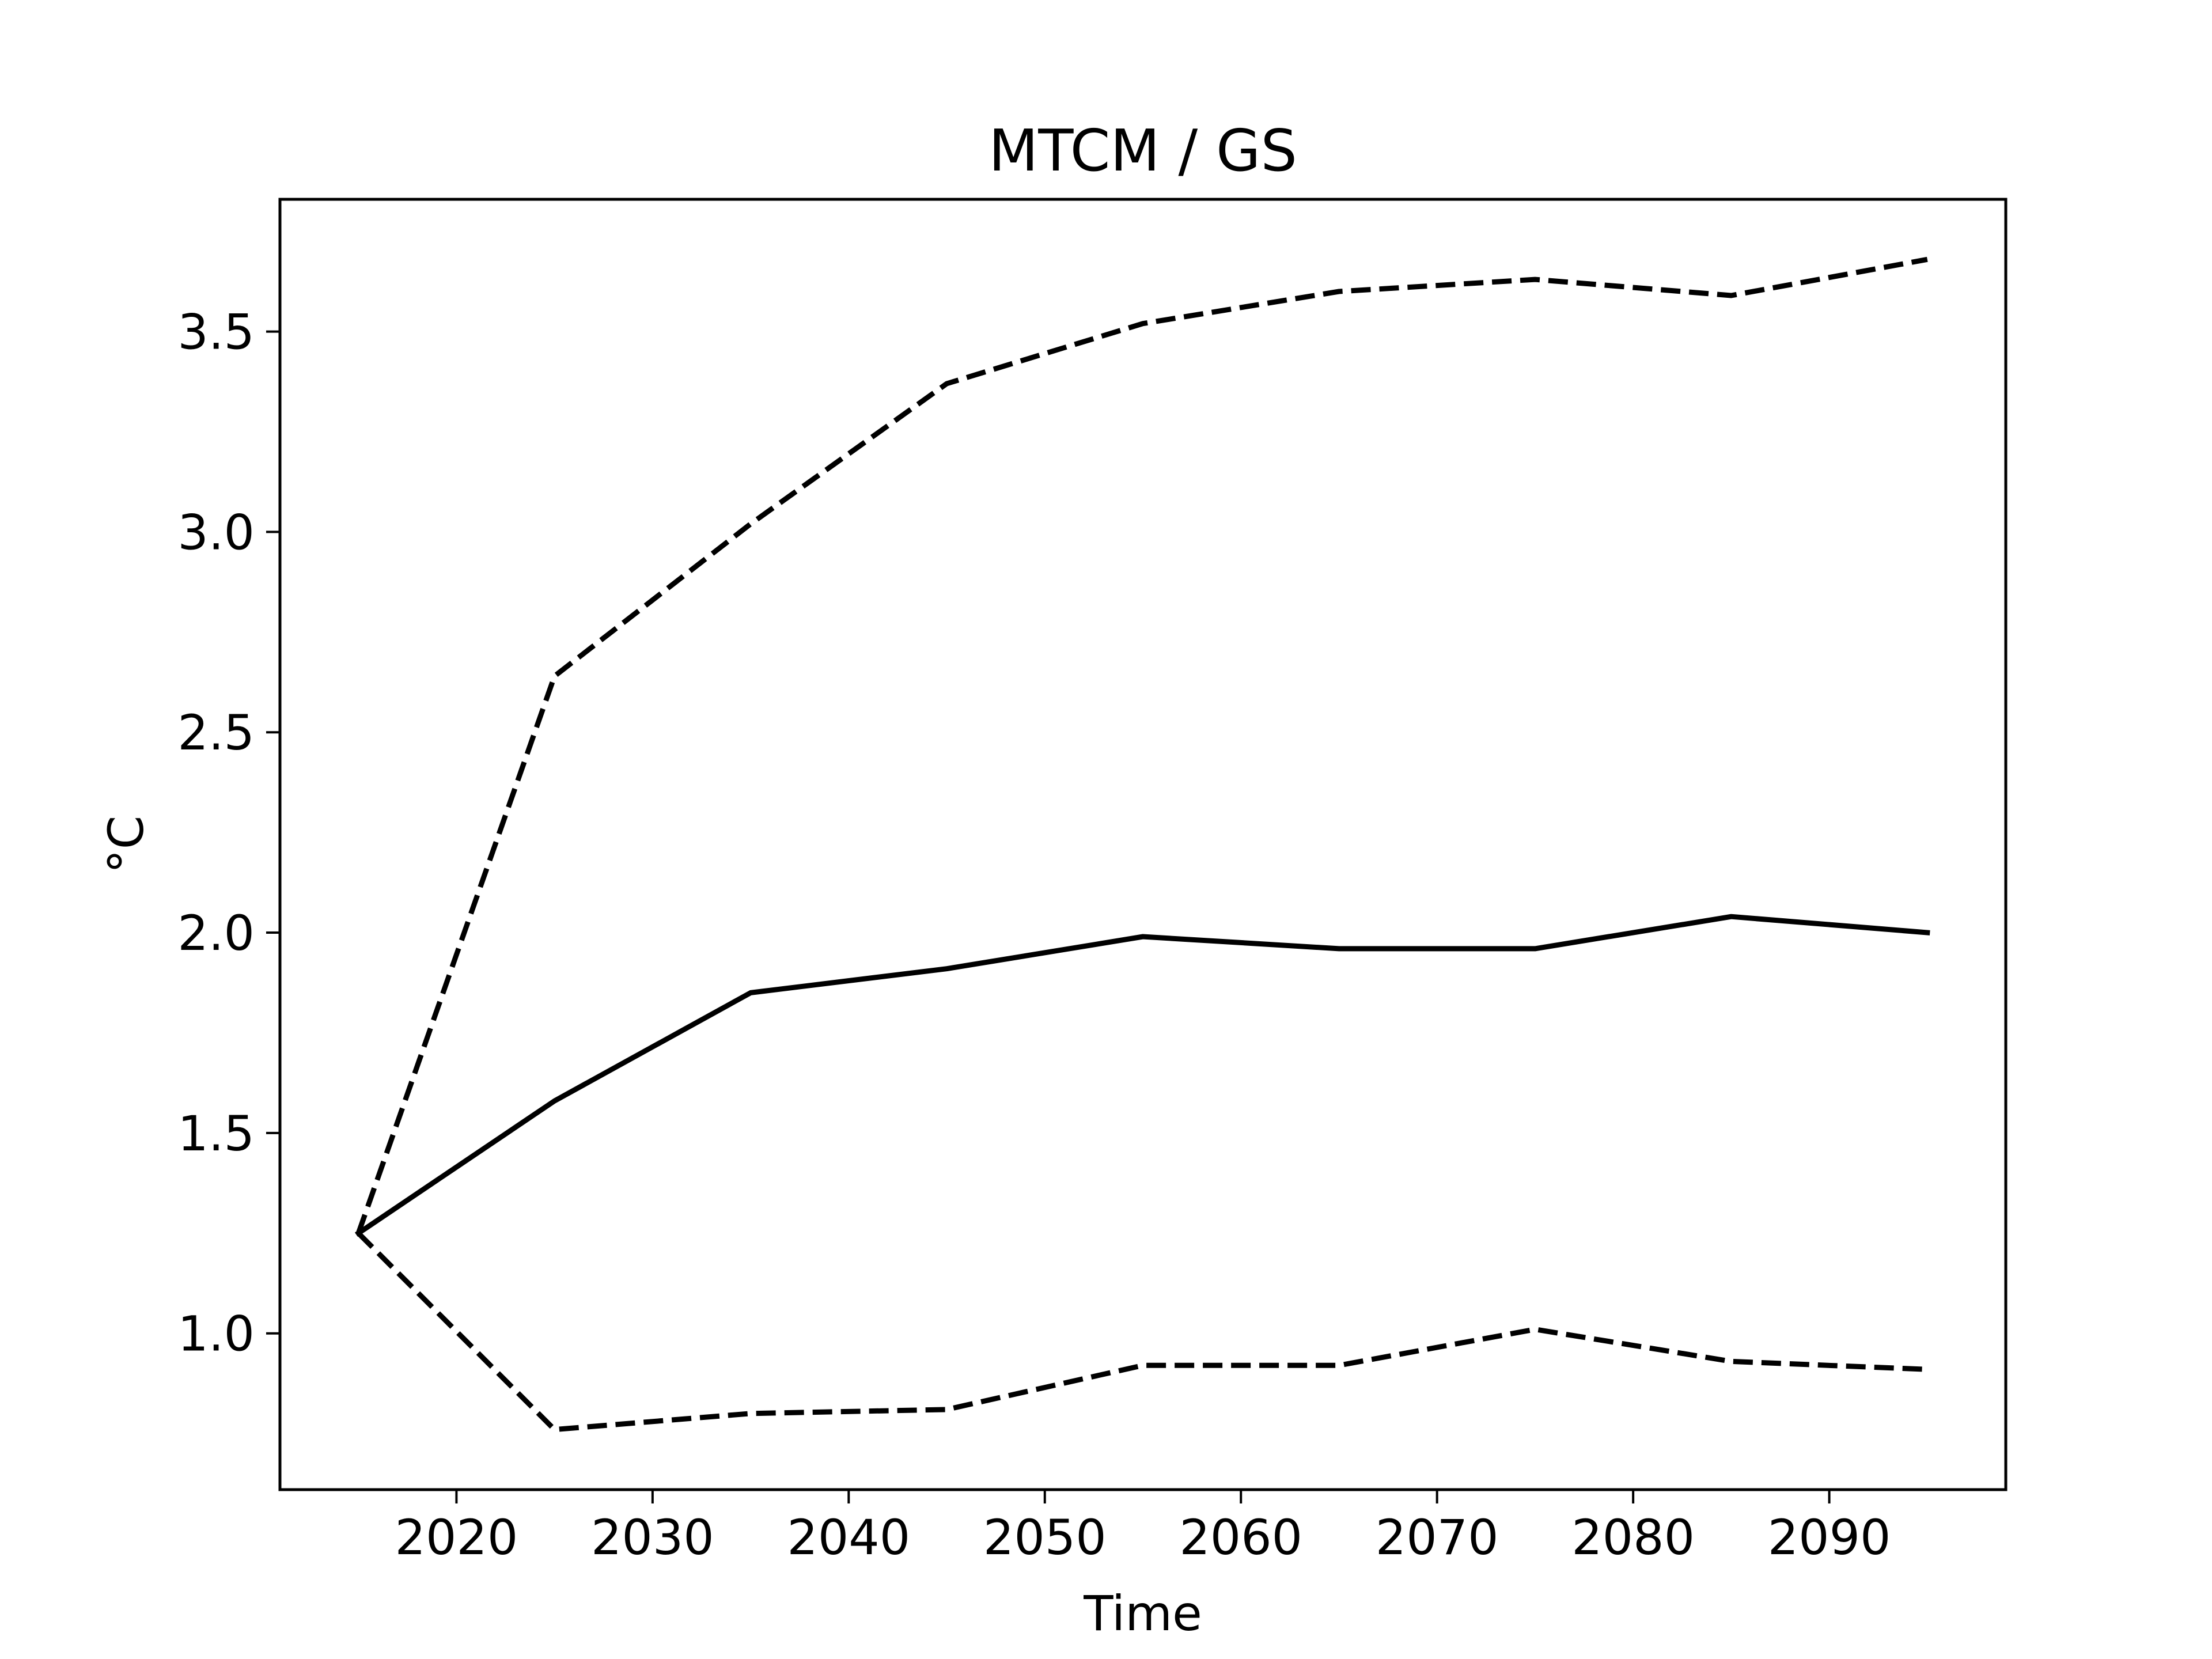  I want to click on y-axis-title: °C, so click(126, 845).